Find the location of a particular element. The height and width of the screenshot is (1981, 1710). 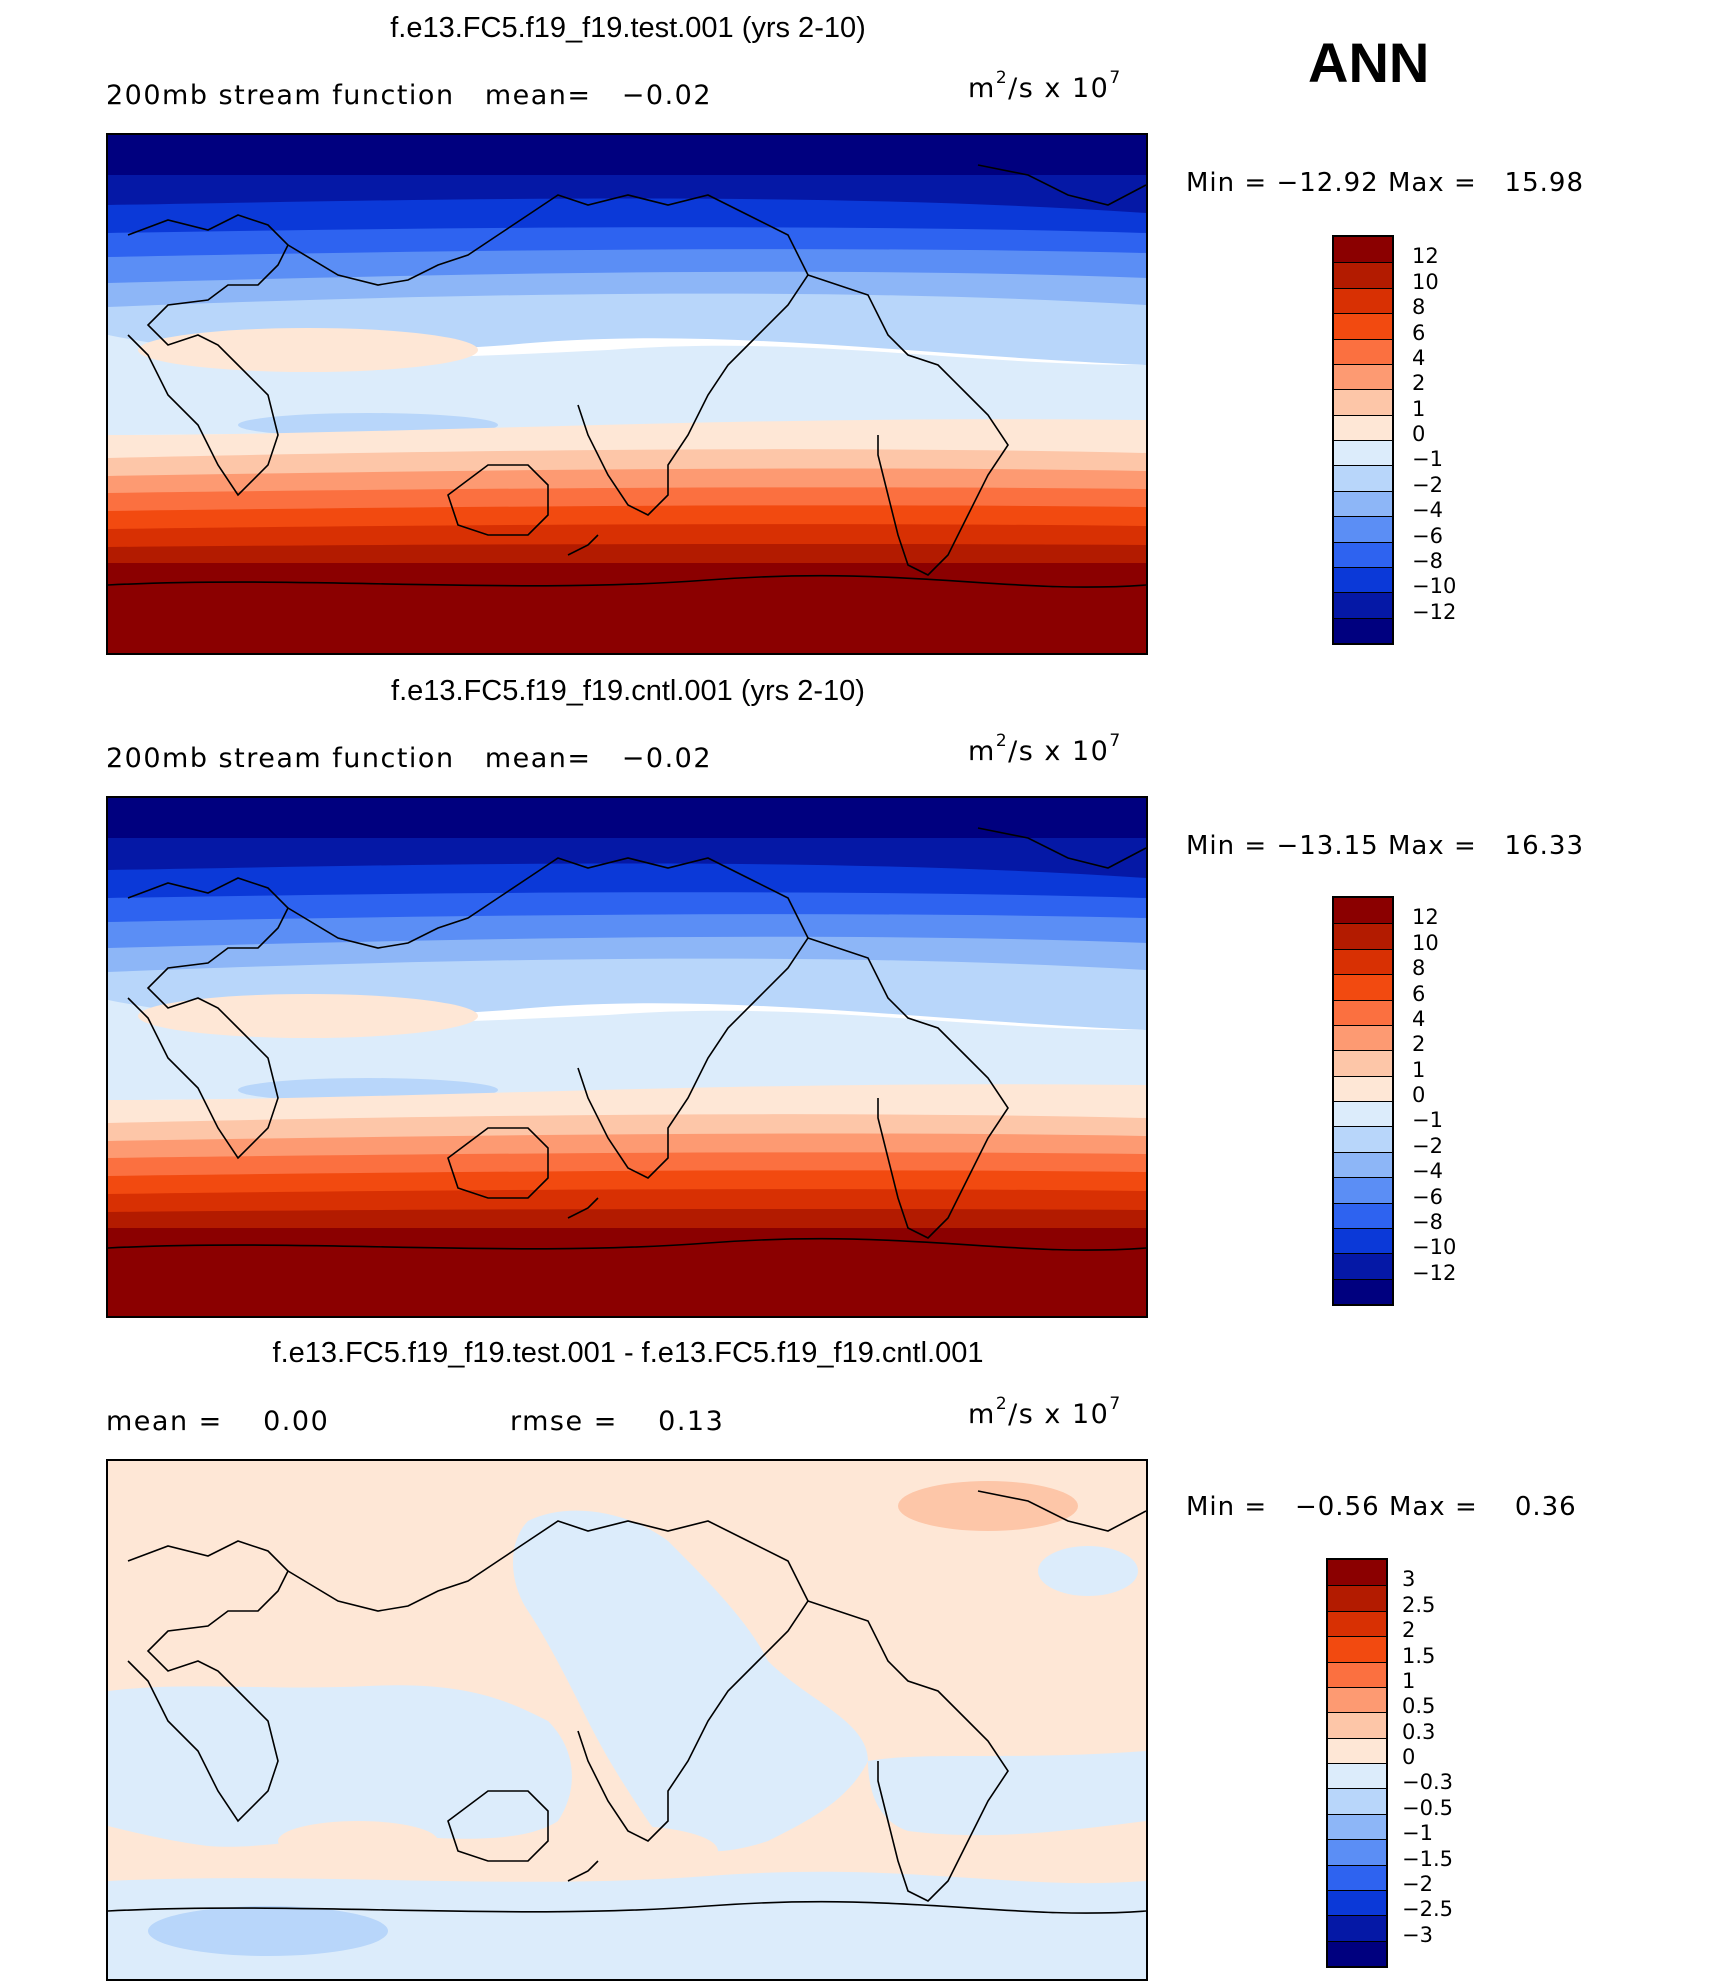

colorbar-tick-label: −1.5 is located at coordinates (1427, 1858).